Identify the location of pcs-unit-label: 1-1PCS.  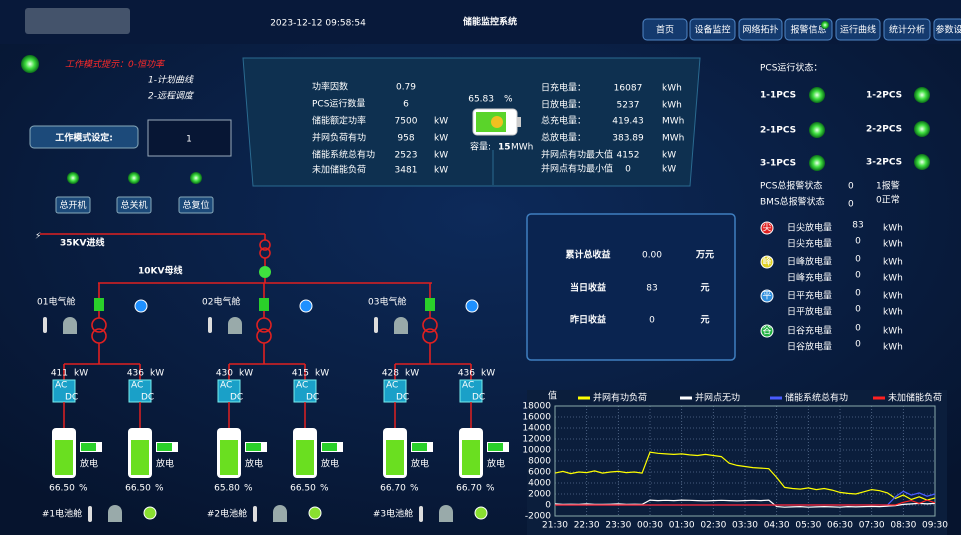
(778, 96).